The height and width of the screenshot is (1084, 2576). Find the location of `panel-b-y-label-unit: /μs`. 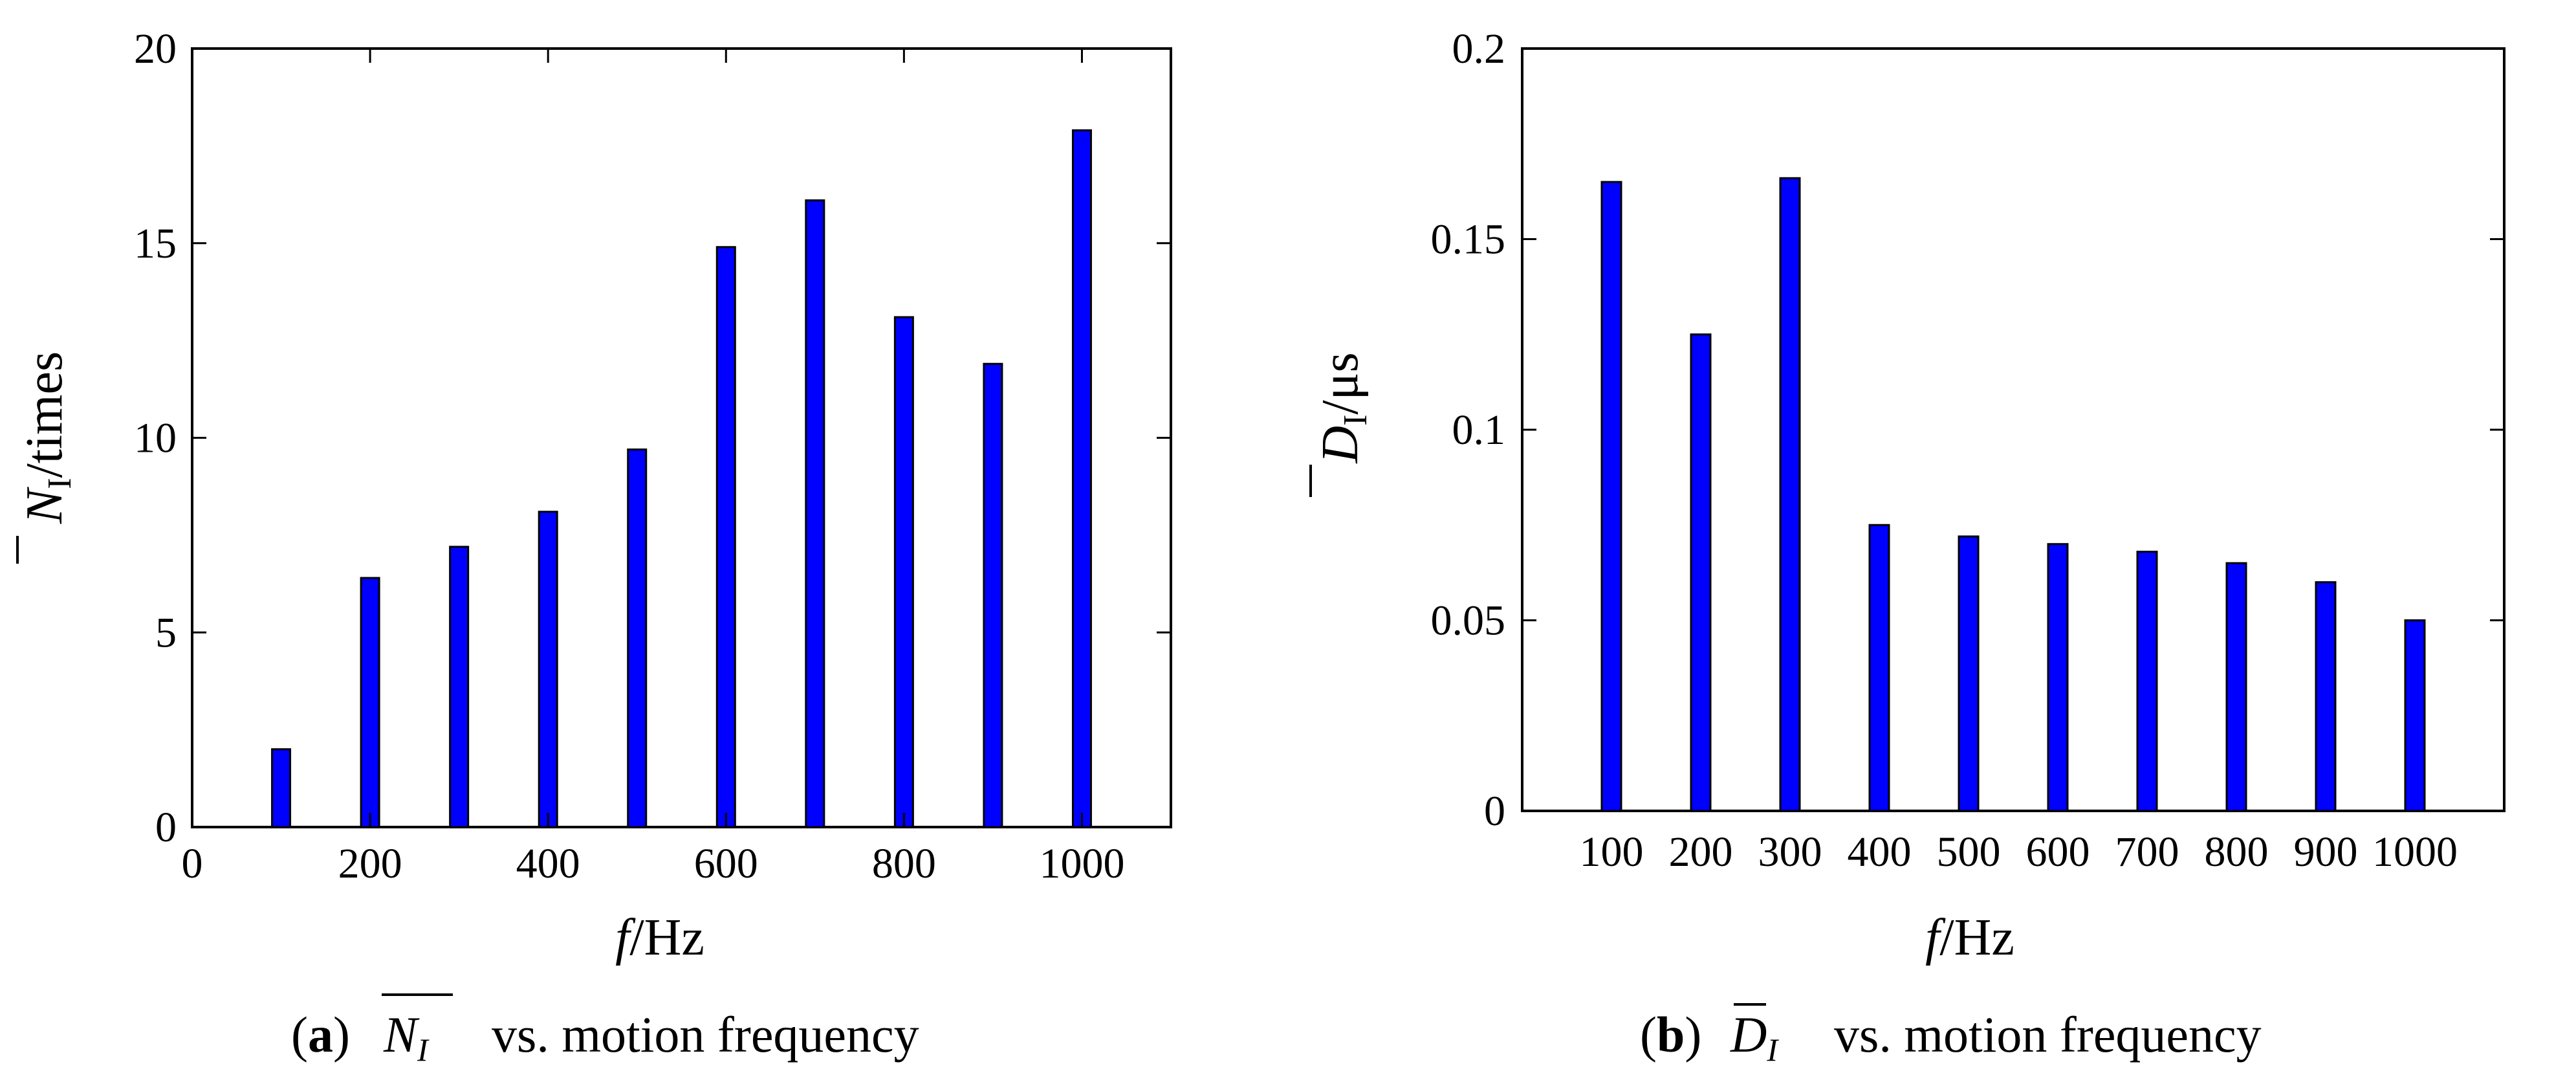

panel-b-y-label-unit: /μs is located at coordinates (1340, 383).